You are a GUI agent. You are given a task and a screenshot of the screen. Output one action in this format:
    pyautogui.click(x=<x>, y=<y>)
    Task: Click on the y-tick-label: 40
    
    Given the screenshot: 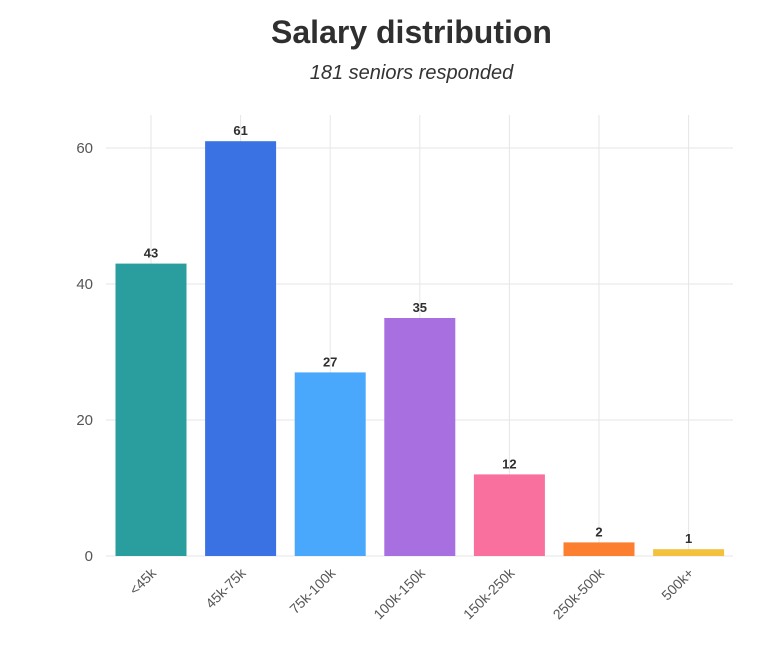 What is the action you would take?
    pyautogui.click(x=84, y=284)
    